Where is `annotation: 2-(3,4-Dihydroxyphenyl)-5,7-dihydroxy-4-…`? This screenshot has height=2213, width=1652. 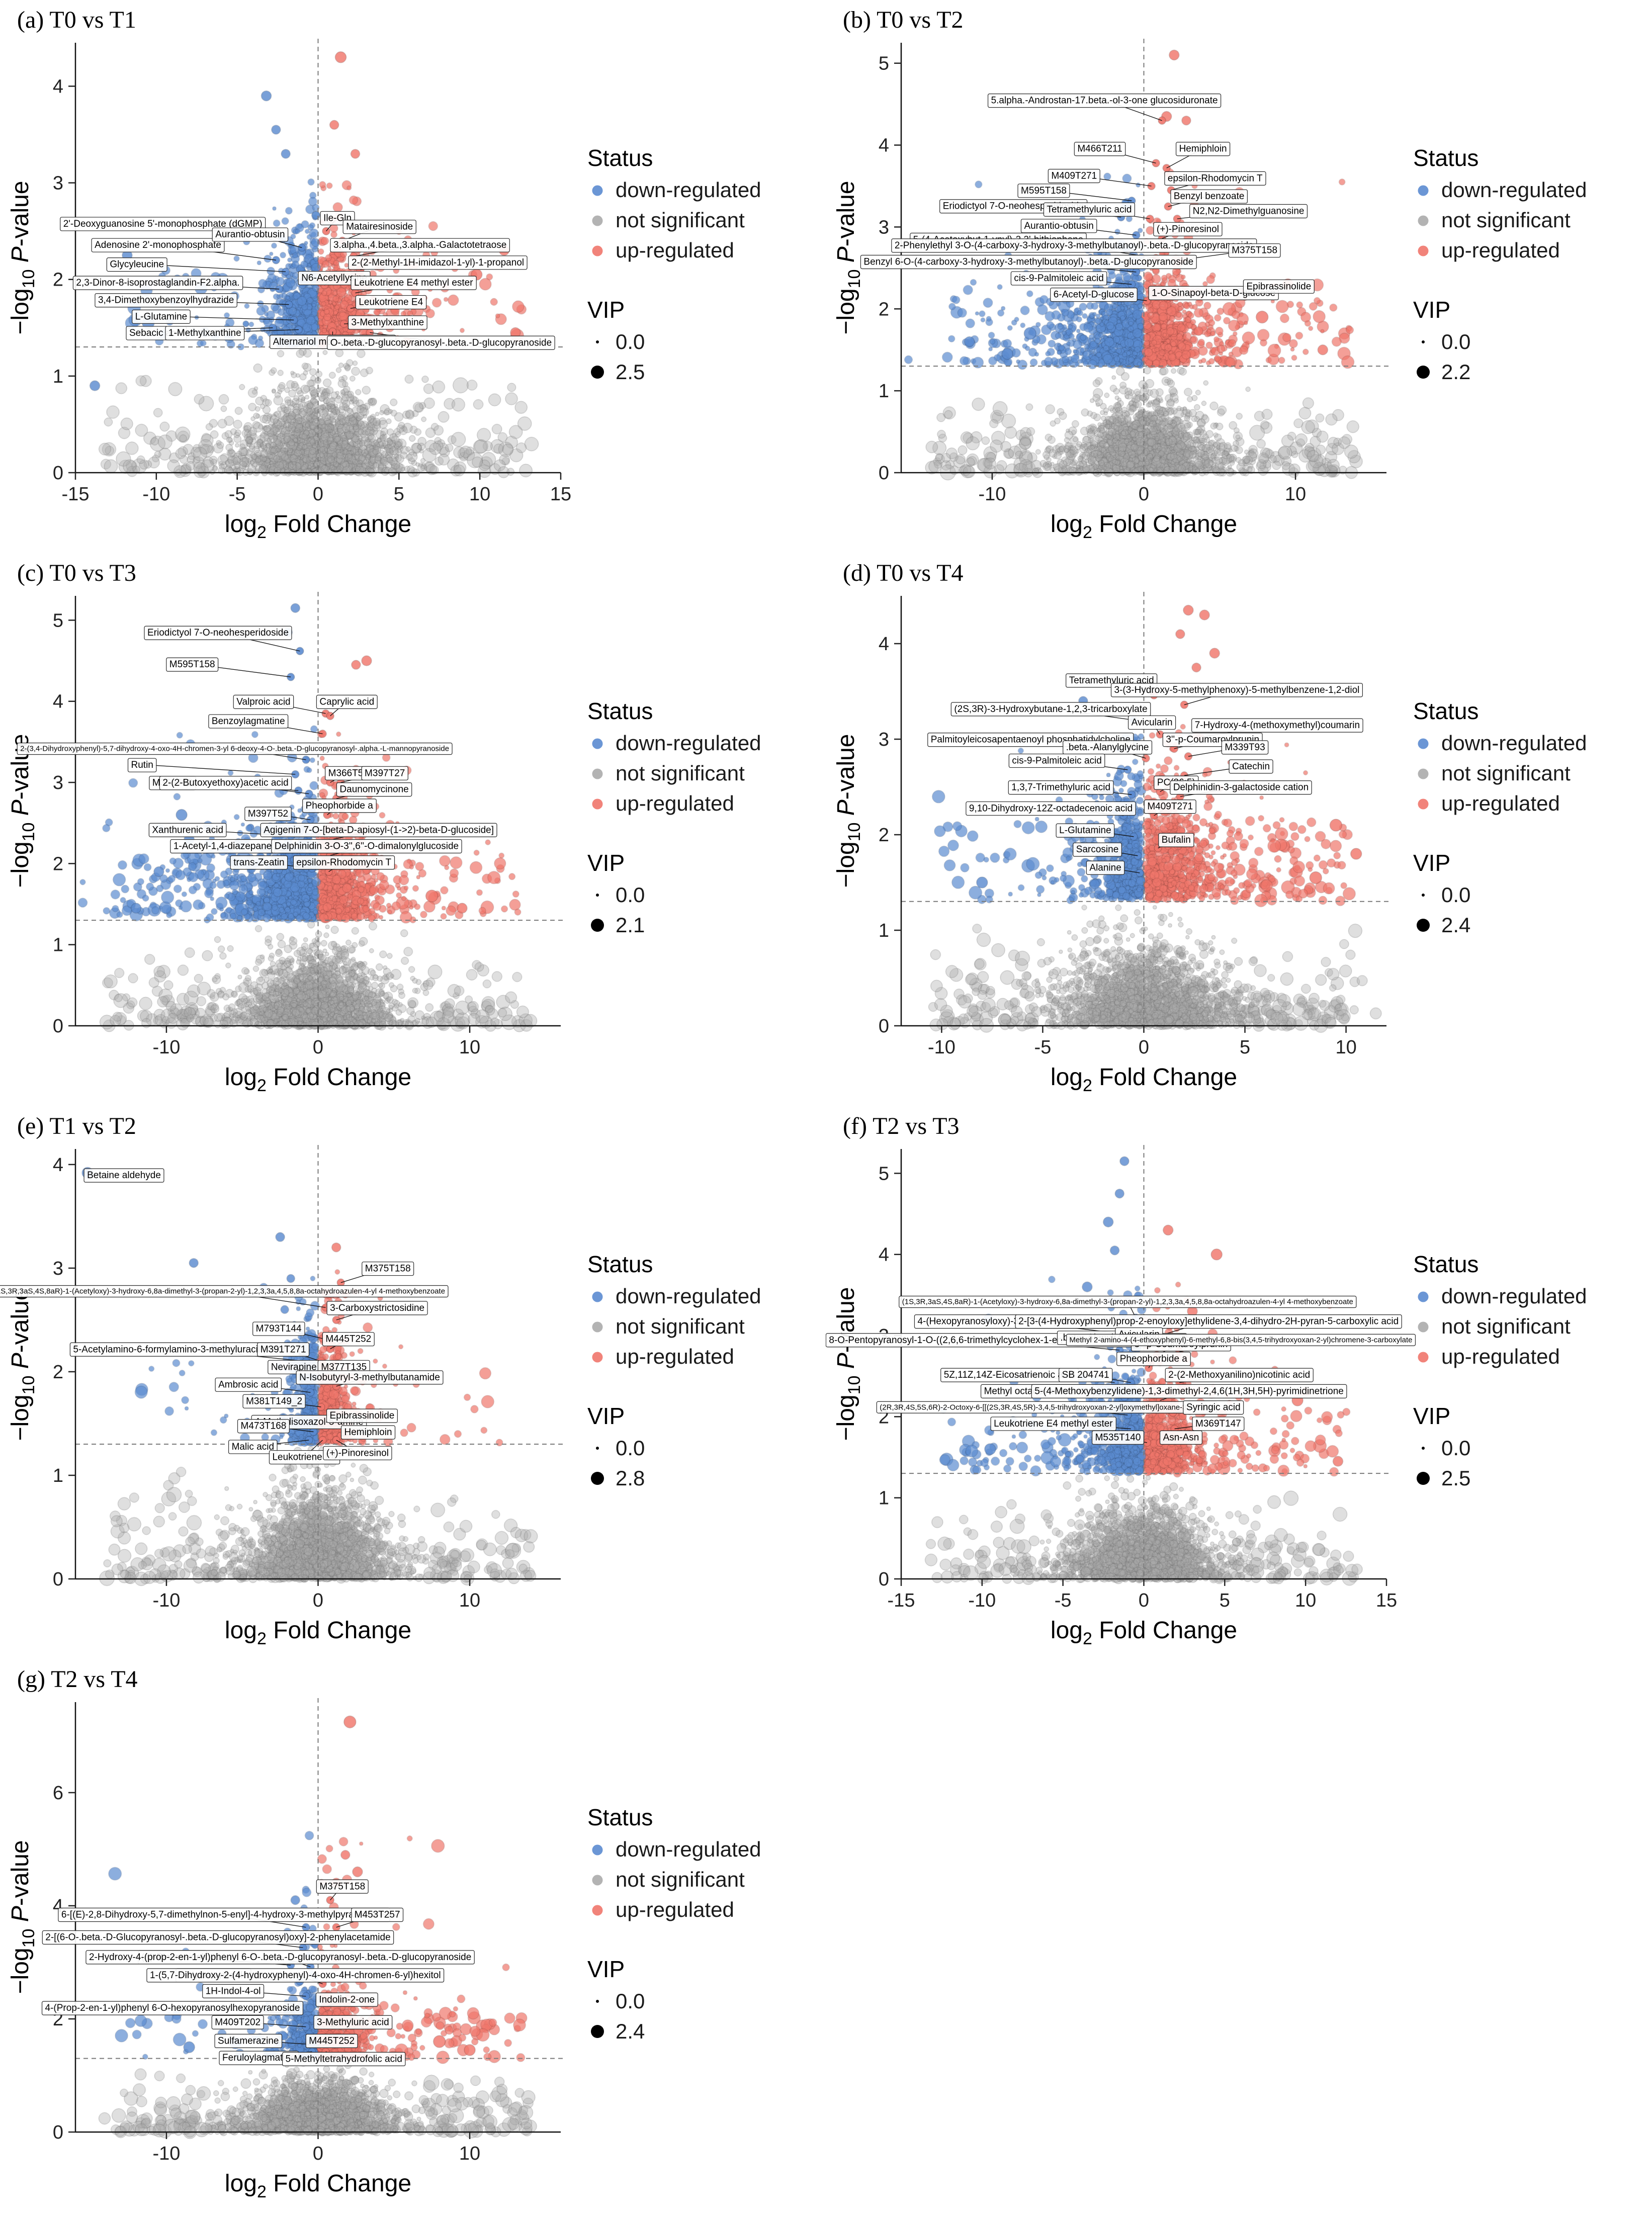 annotation: 2-(3,4-Dihydroxyphenyl)-5,7-dihydroxy-4-… is located at coordinates (235, 749).